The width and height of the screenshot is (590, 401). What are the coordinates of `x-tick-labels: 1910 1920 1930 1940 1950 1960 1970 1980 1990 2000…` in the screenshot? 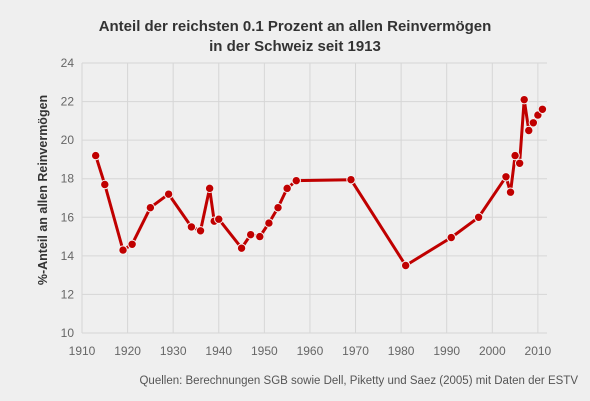 It's located at (310, 351).